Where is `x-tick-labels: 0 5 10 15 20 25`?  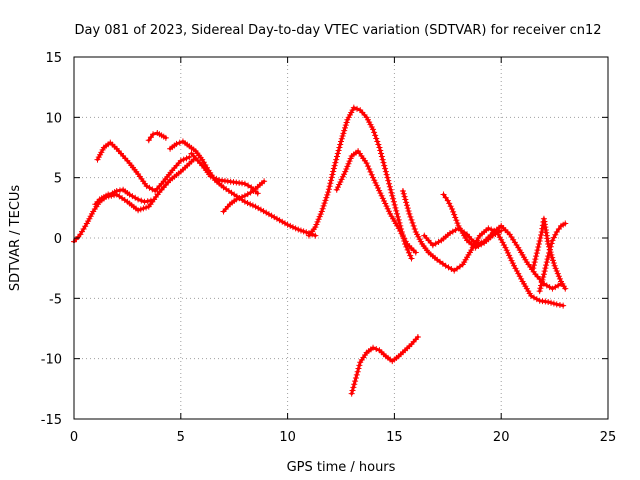 x-tick-labels: 0 5 10 15 20 25 is located at coordinates (343, 437).